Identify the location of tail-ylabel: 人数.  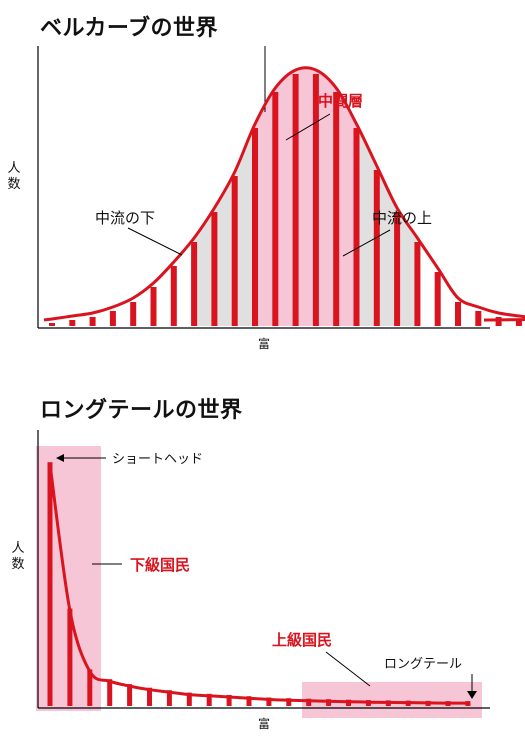
(17, 556).